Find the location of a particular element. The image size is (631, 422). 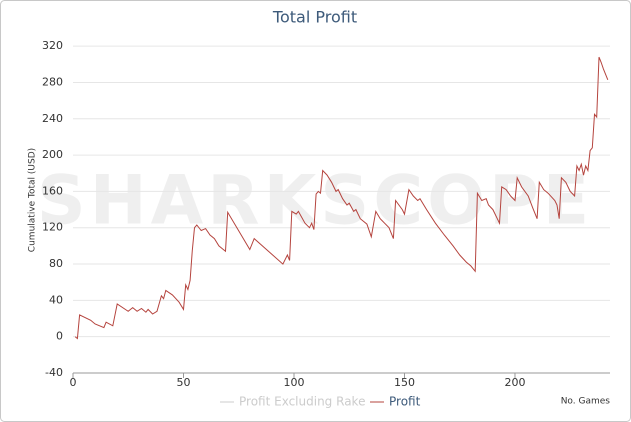

x-tick-label: 200 is located at coordinates (514, 382).